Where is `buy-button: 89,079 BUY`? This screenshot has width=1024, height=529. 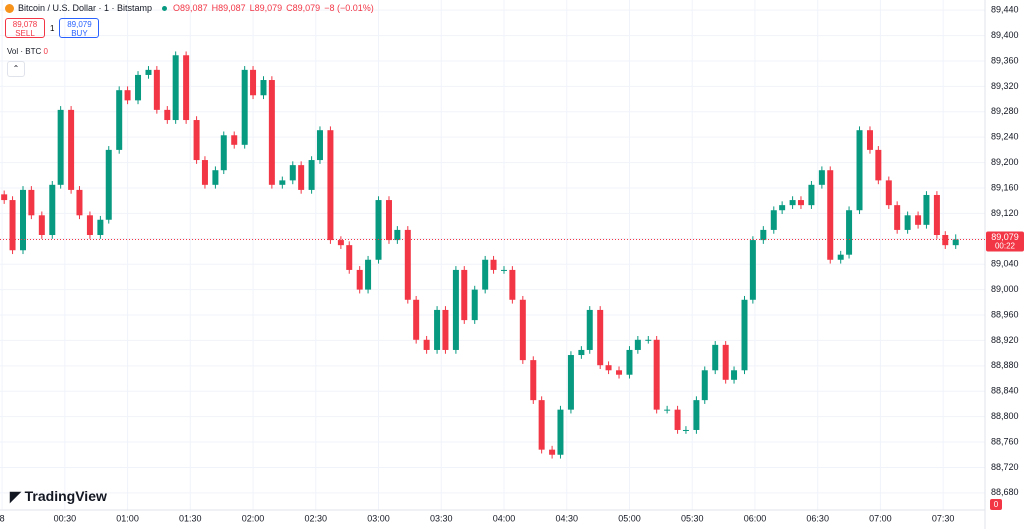
buy-button: 89,079 BUY is located at coordinates (79, 28).